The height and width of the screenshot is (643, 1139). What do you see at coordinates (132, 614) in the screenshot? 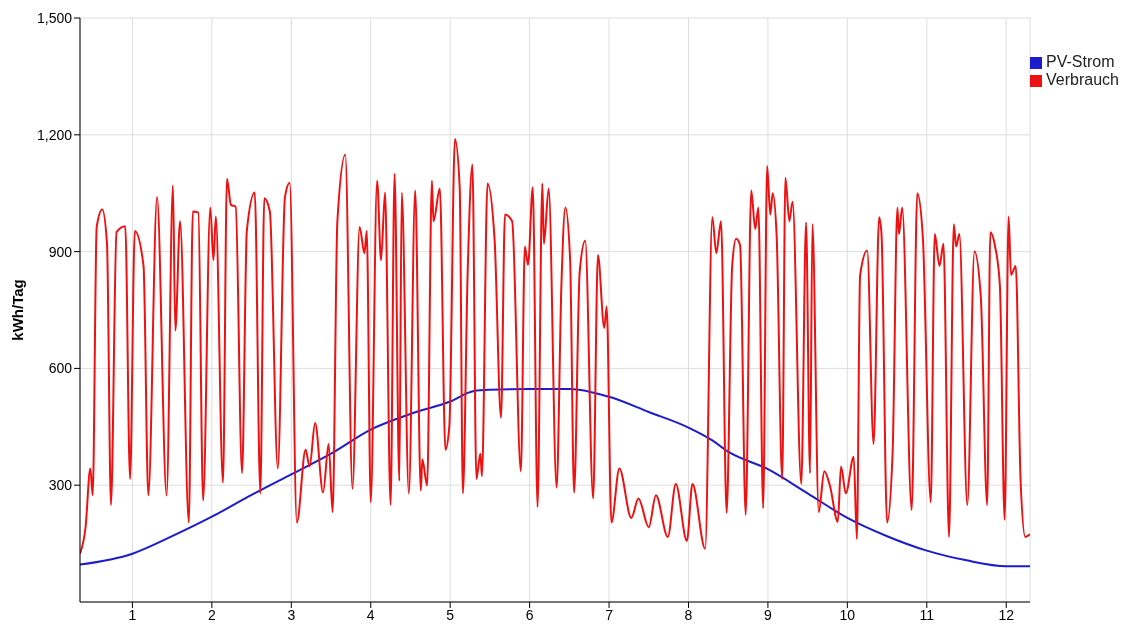
I see `x-tick-label: 1` at bounding box center [132, 614].